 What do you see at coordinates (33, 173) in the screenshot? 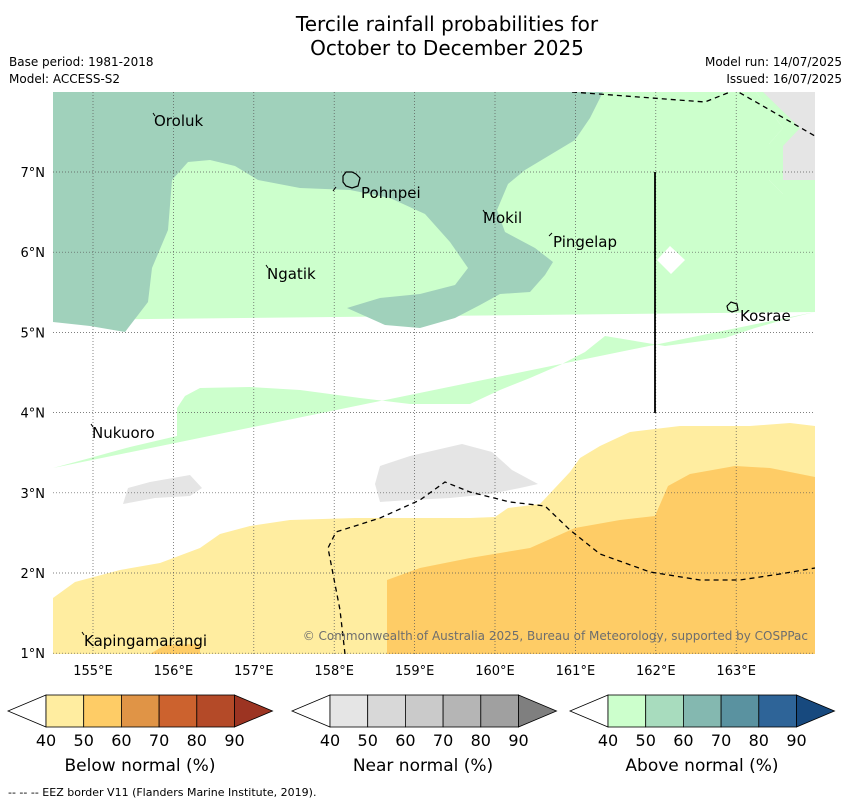
I see `lat-tick-label: 7°N` at bounding box center [33, 173].